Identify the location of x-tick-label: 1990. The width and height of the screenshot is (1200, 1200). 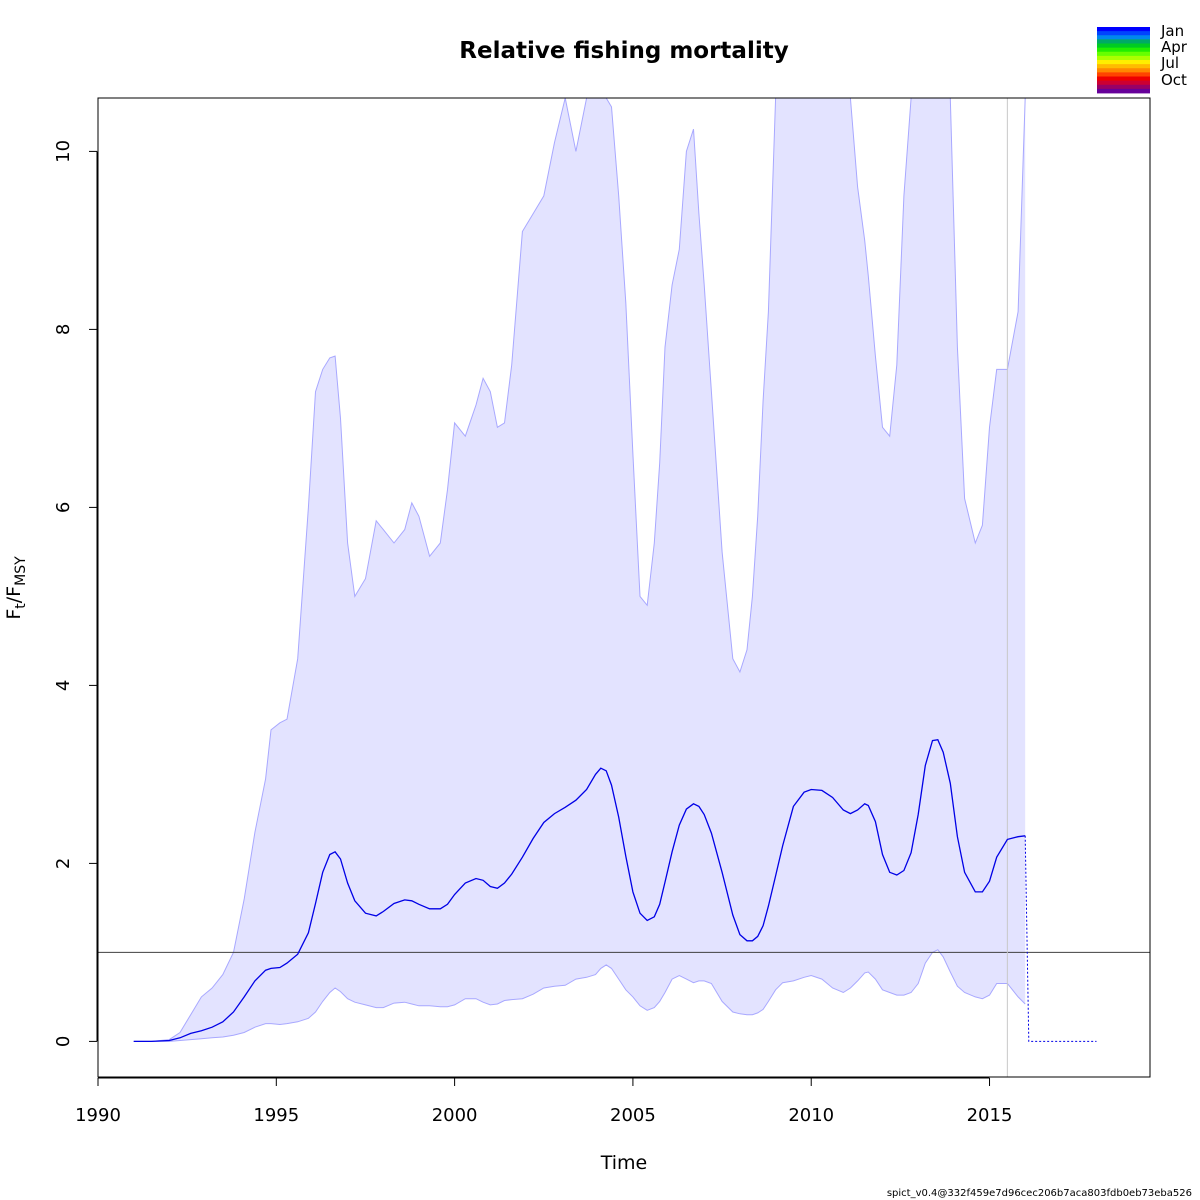
(98, 1115).